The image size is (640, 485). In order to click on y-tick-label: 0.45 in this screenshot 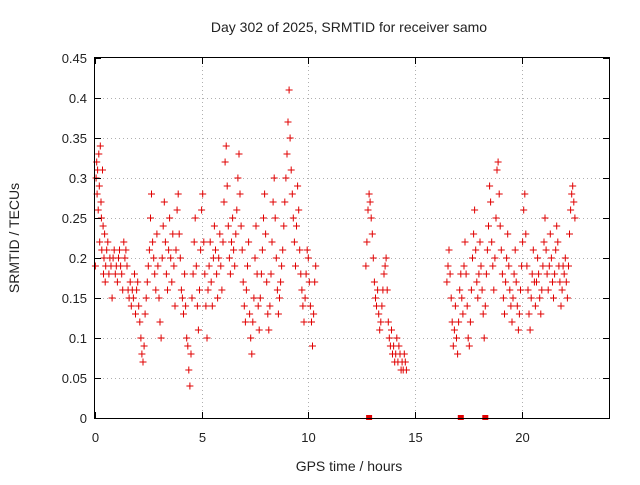, I will do `click(74, 58)`.